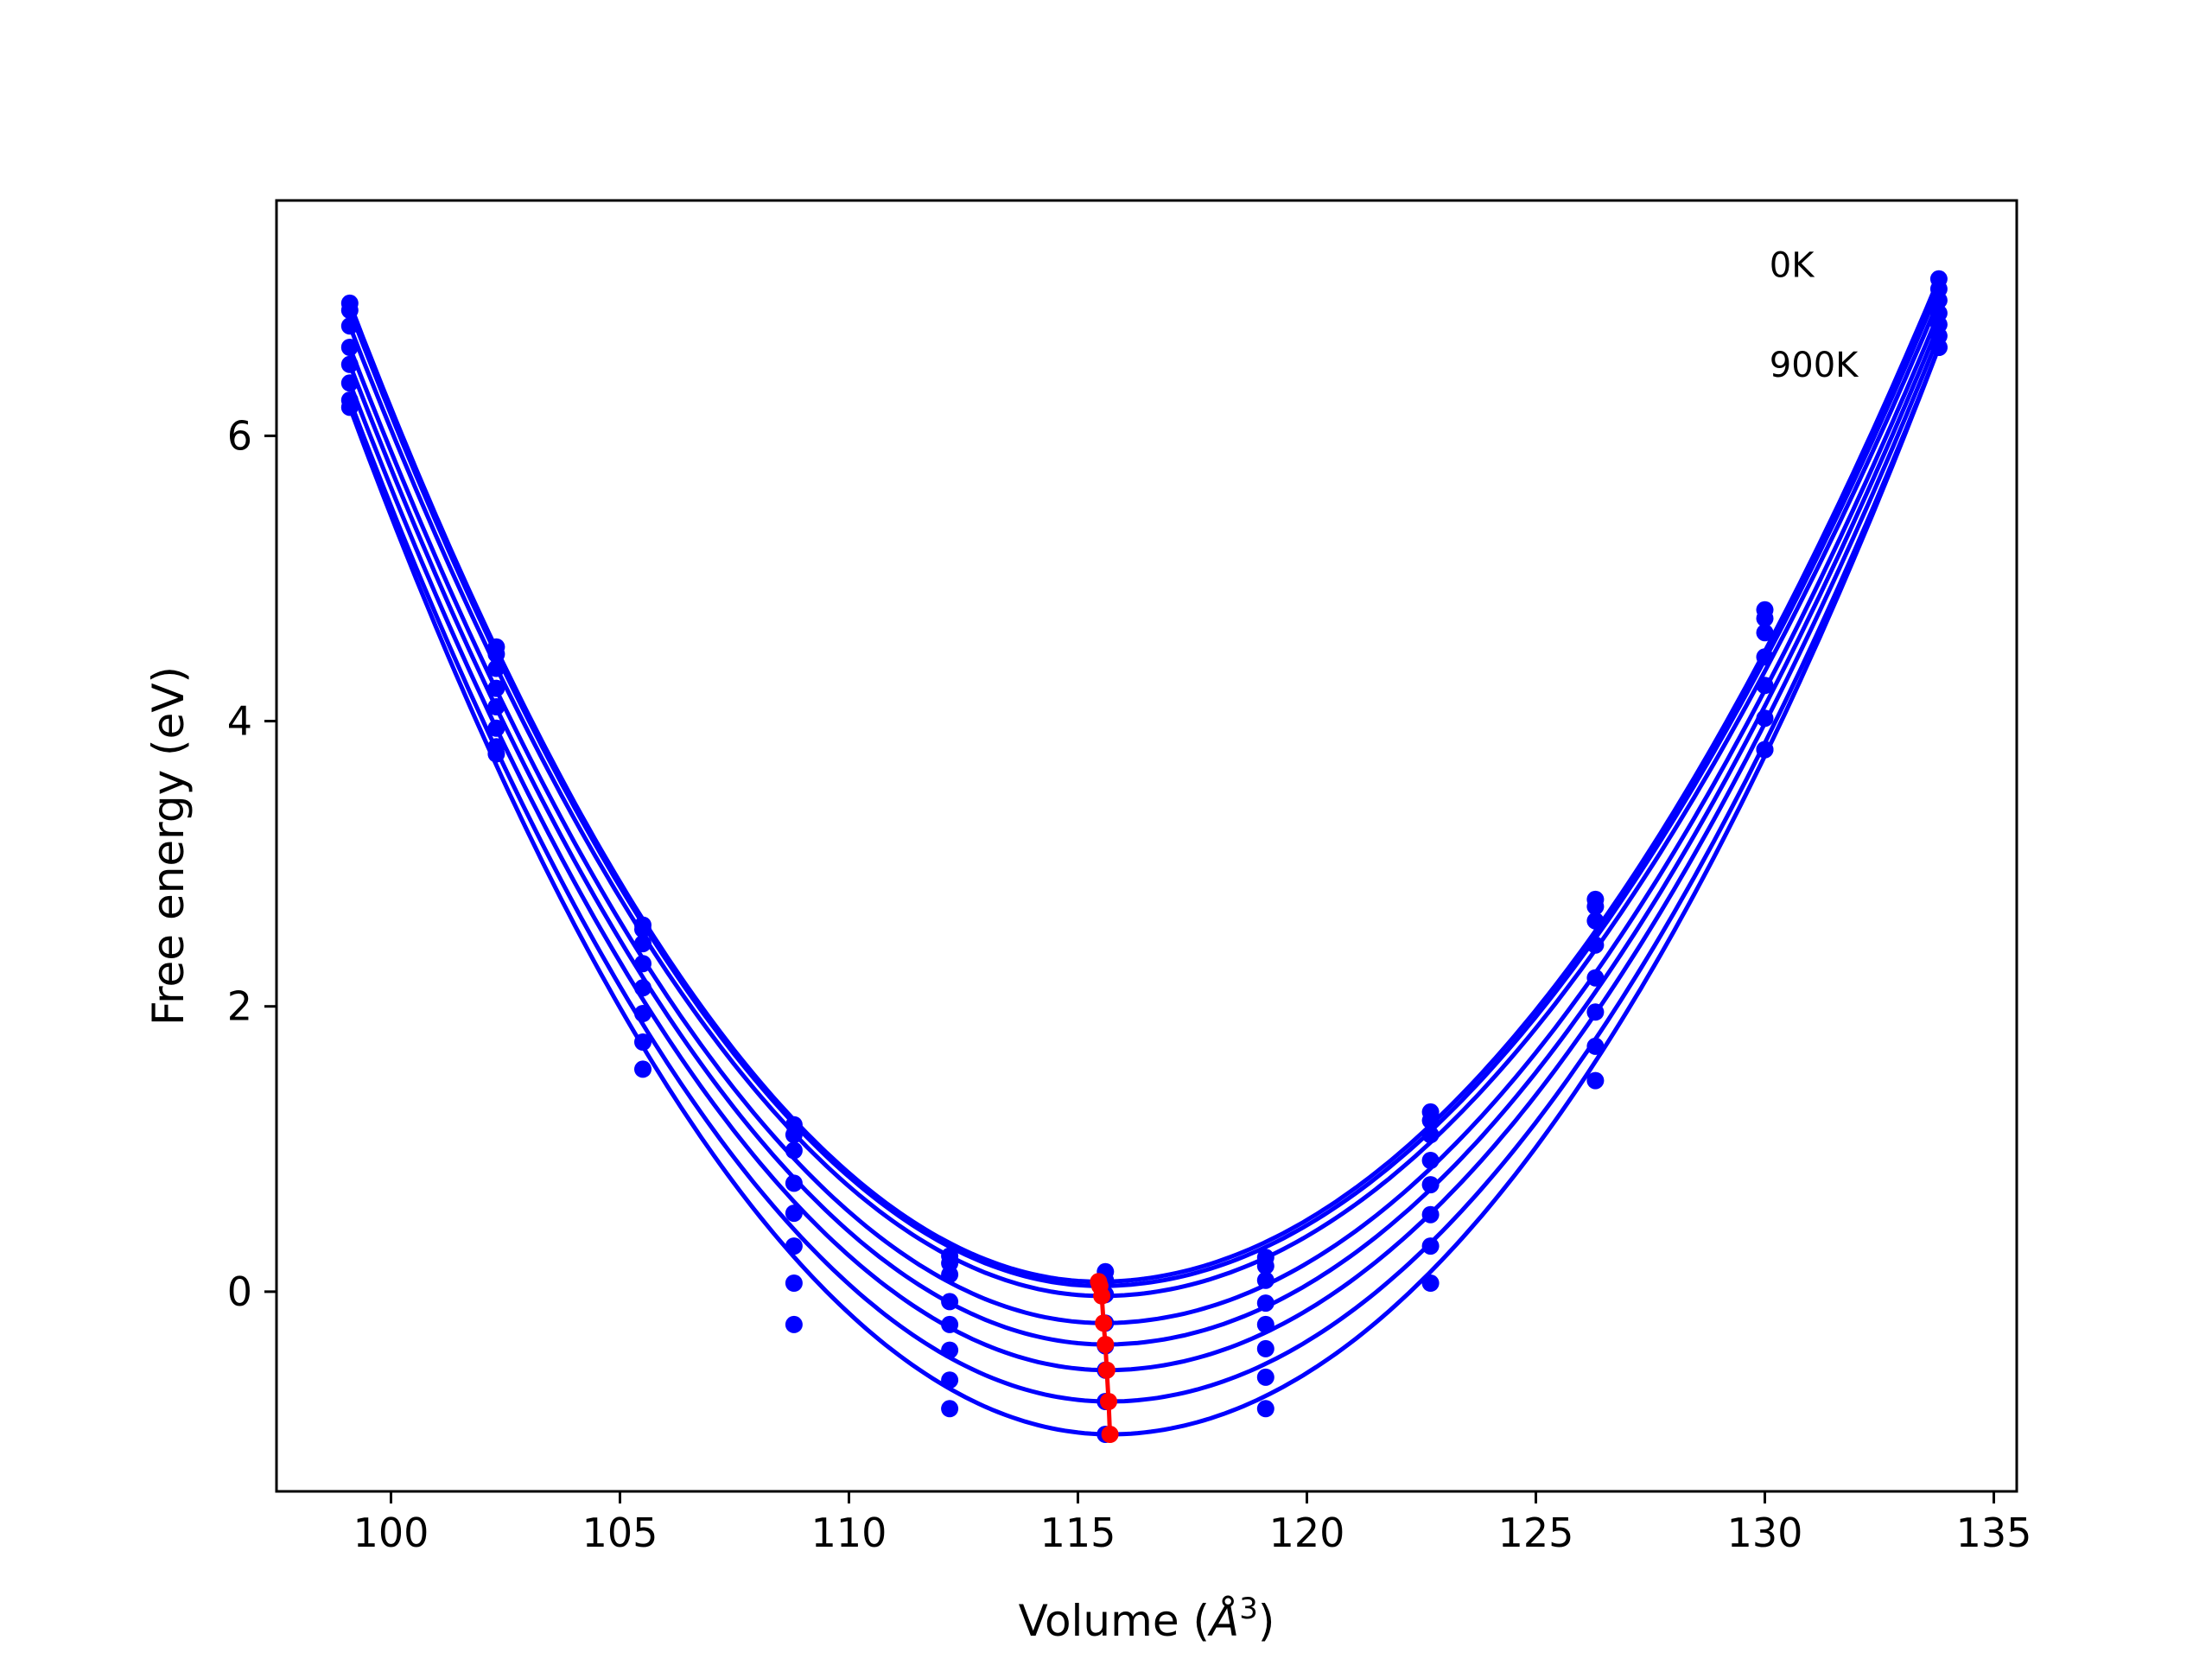  I want to click on y-tick-label: 6, so click(239, 435).